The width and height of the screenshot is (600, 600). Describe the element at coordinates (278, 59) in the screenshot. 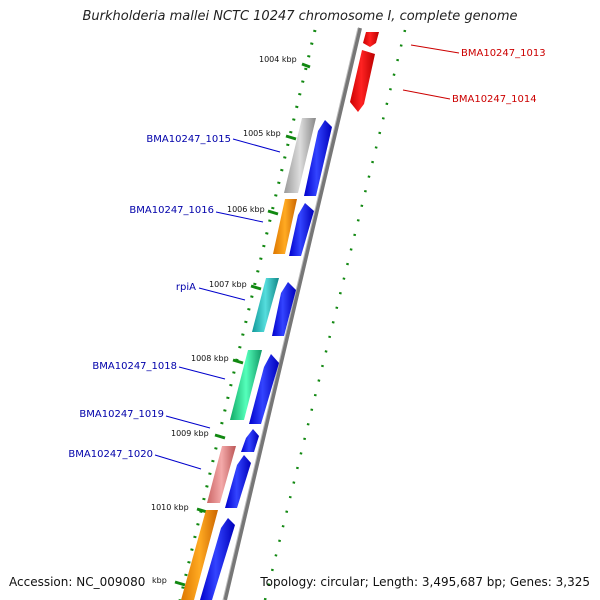

I see `tick-label: 1004 kbp` at that location.